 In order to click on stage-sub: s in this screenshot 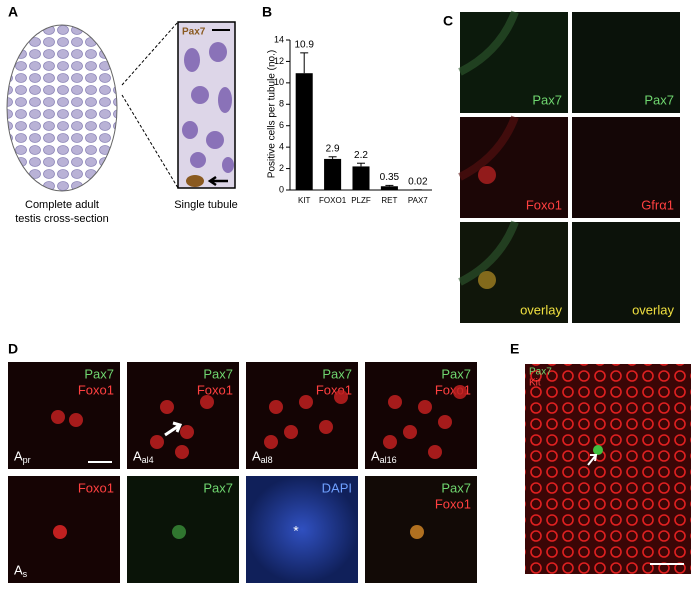, I will do `click(25, 574)`.